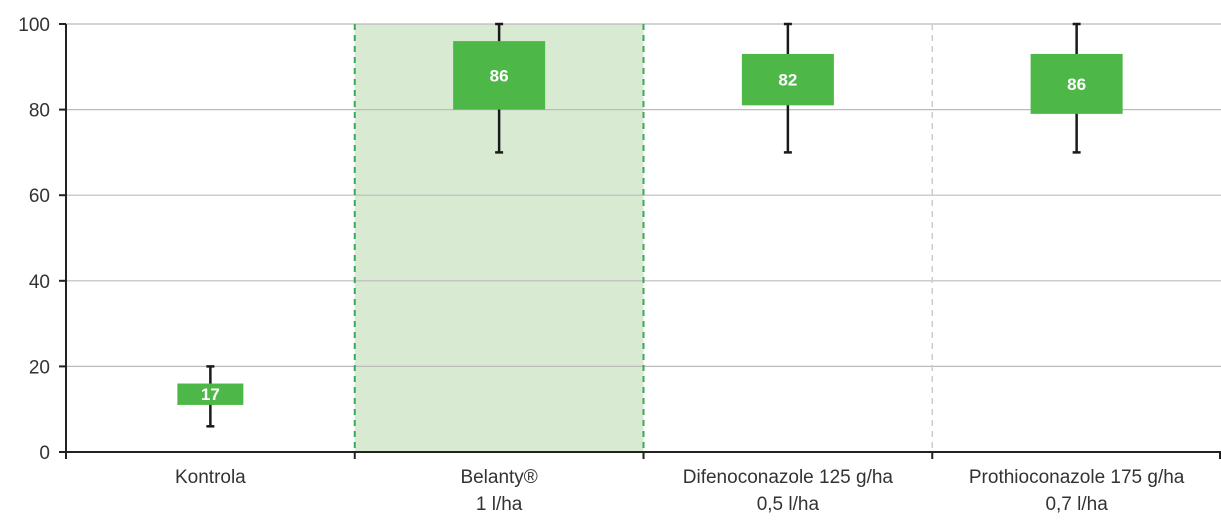 Image resolution: width=1221 pixels, height=520 pixels. What do you see at coordinates (498, 477) in the screenshot?
I see `category-label-line: Belanty®` at bounding box center [498, 477].